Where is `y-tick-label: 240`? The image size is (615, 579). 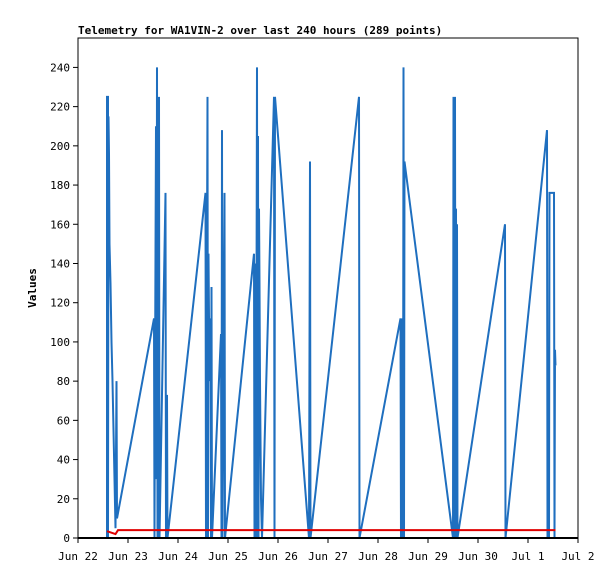 y-tick-label: 240 is located at coordinates (60, 67).